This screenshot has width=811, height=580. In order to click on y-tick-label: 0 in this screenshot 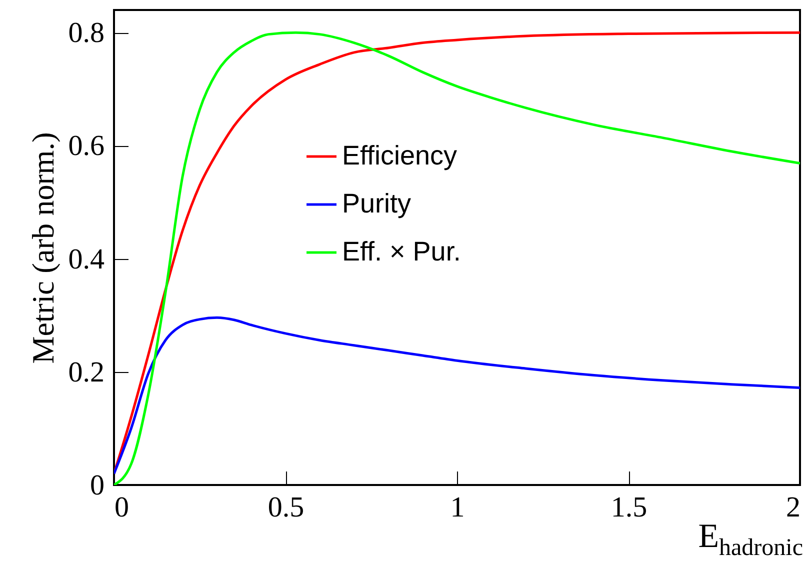, I will do `click(97, 486)`.